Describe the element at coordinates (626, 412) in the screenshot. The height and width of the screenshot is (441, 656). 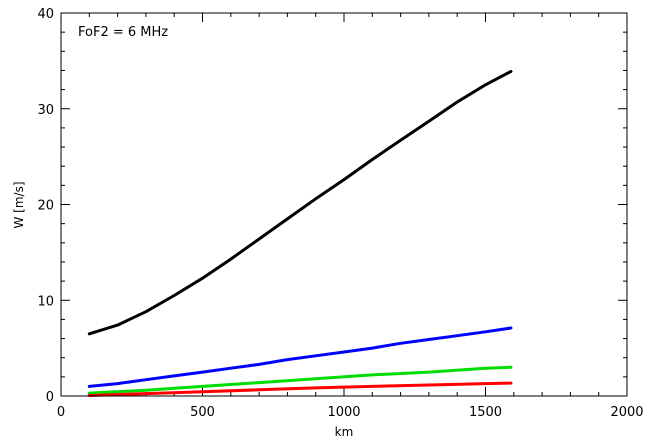
I see `x-tick-label: 2000` at that location.